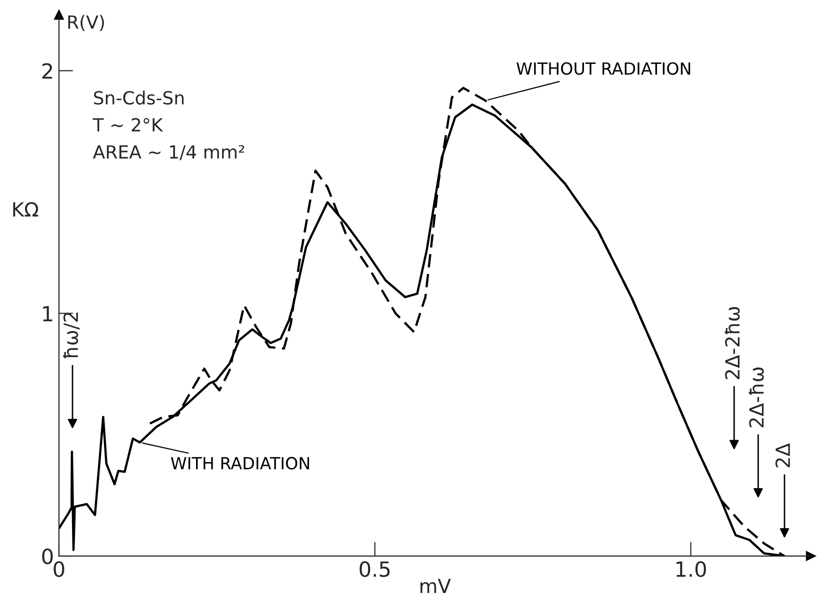  Describe the element at coordinates (139, 97) in the screenshot. I see `annotation: Sn-Cds-Sn` at that location.